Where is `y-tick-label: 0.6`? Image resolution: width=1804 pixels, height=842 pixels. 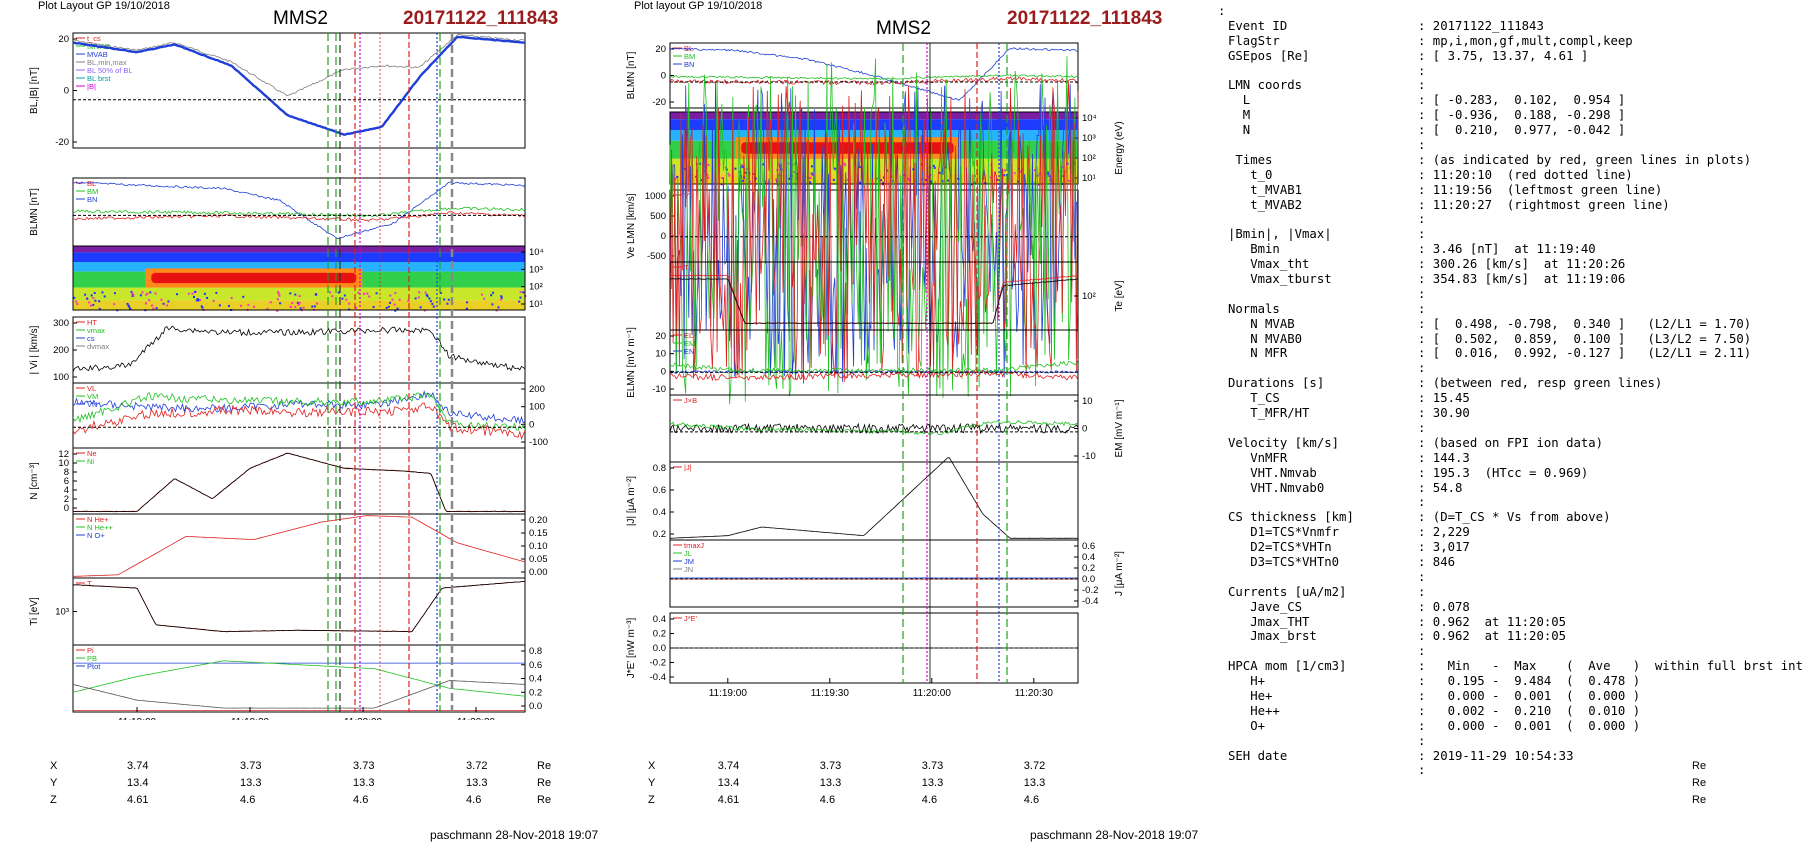 y-tick-label: 0.6 is located at coordinates (535, 665).